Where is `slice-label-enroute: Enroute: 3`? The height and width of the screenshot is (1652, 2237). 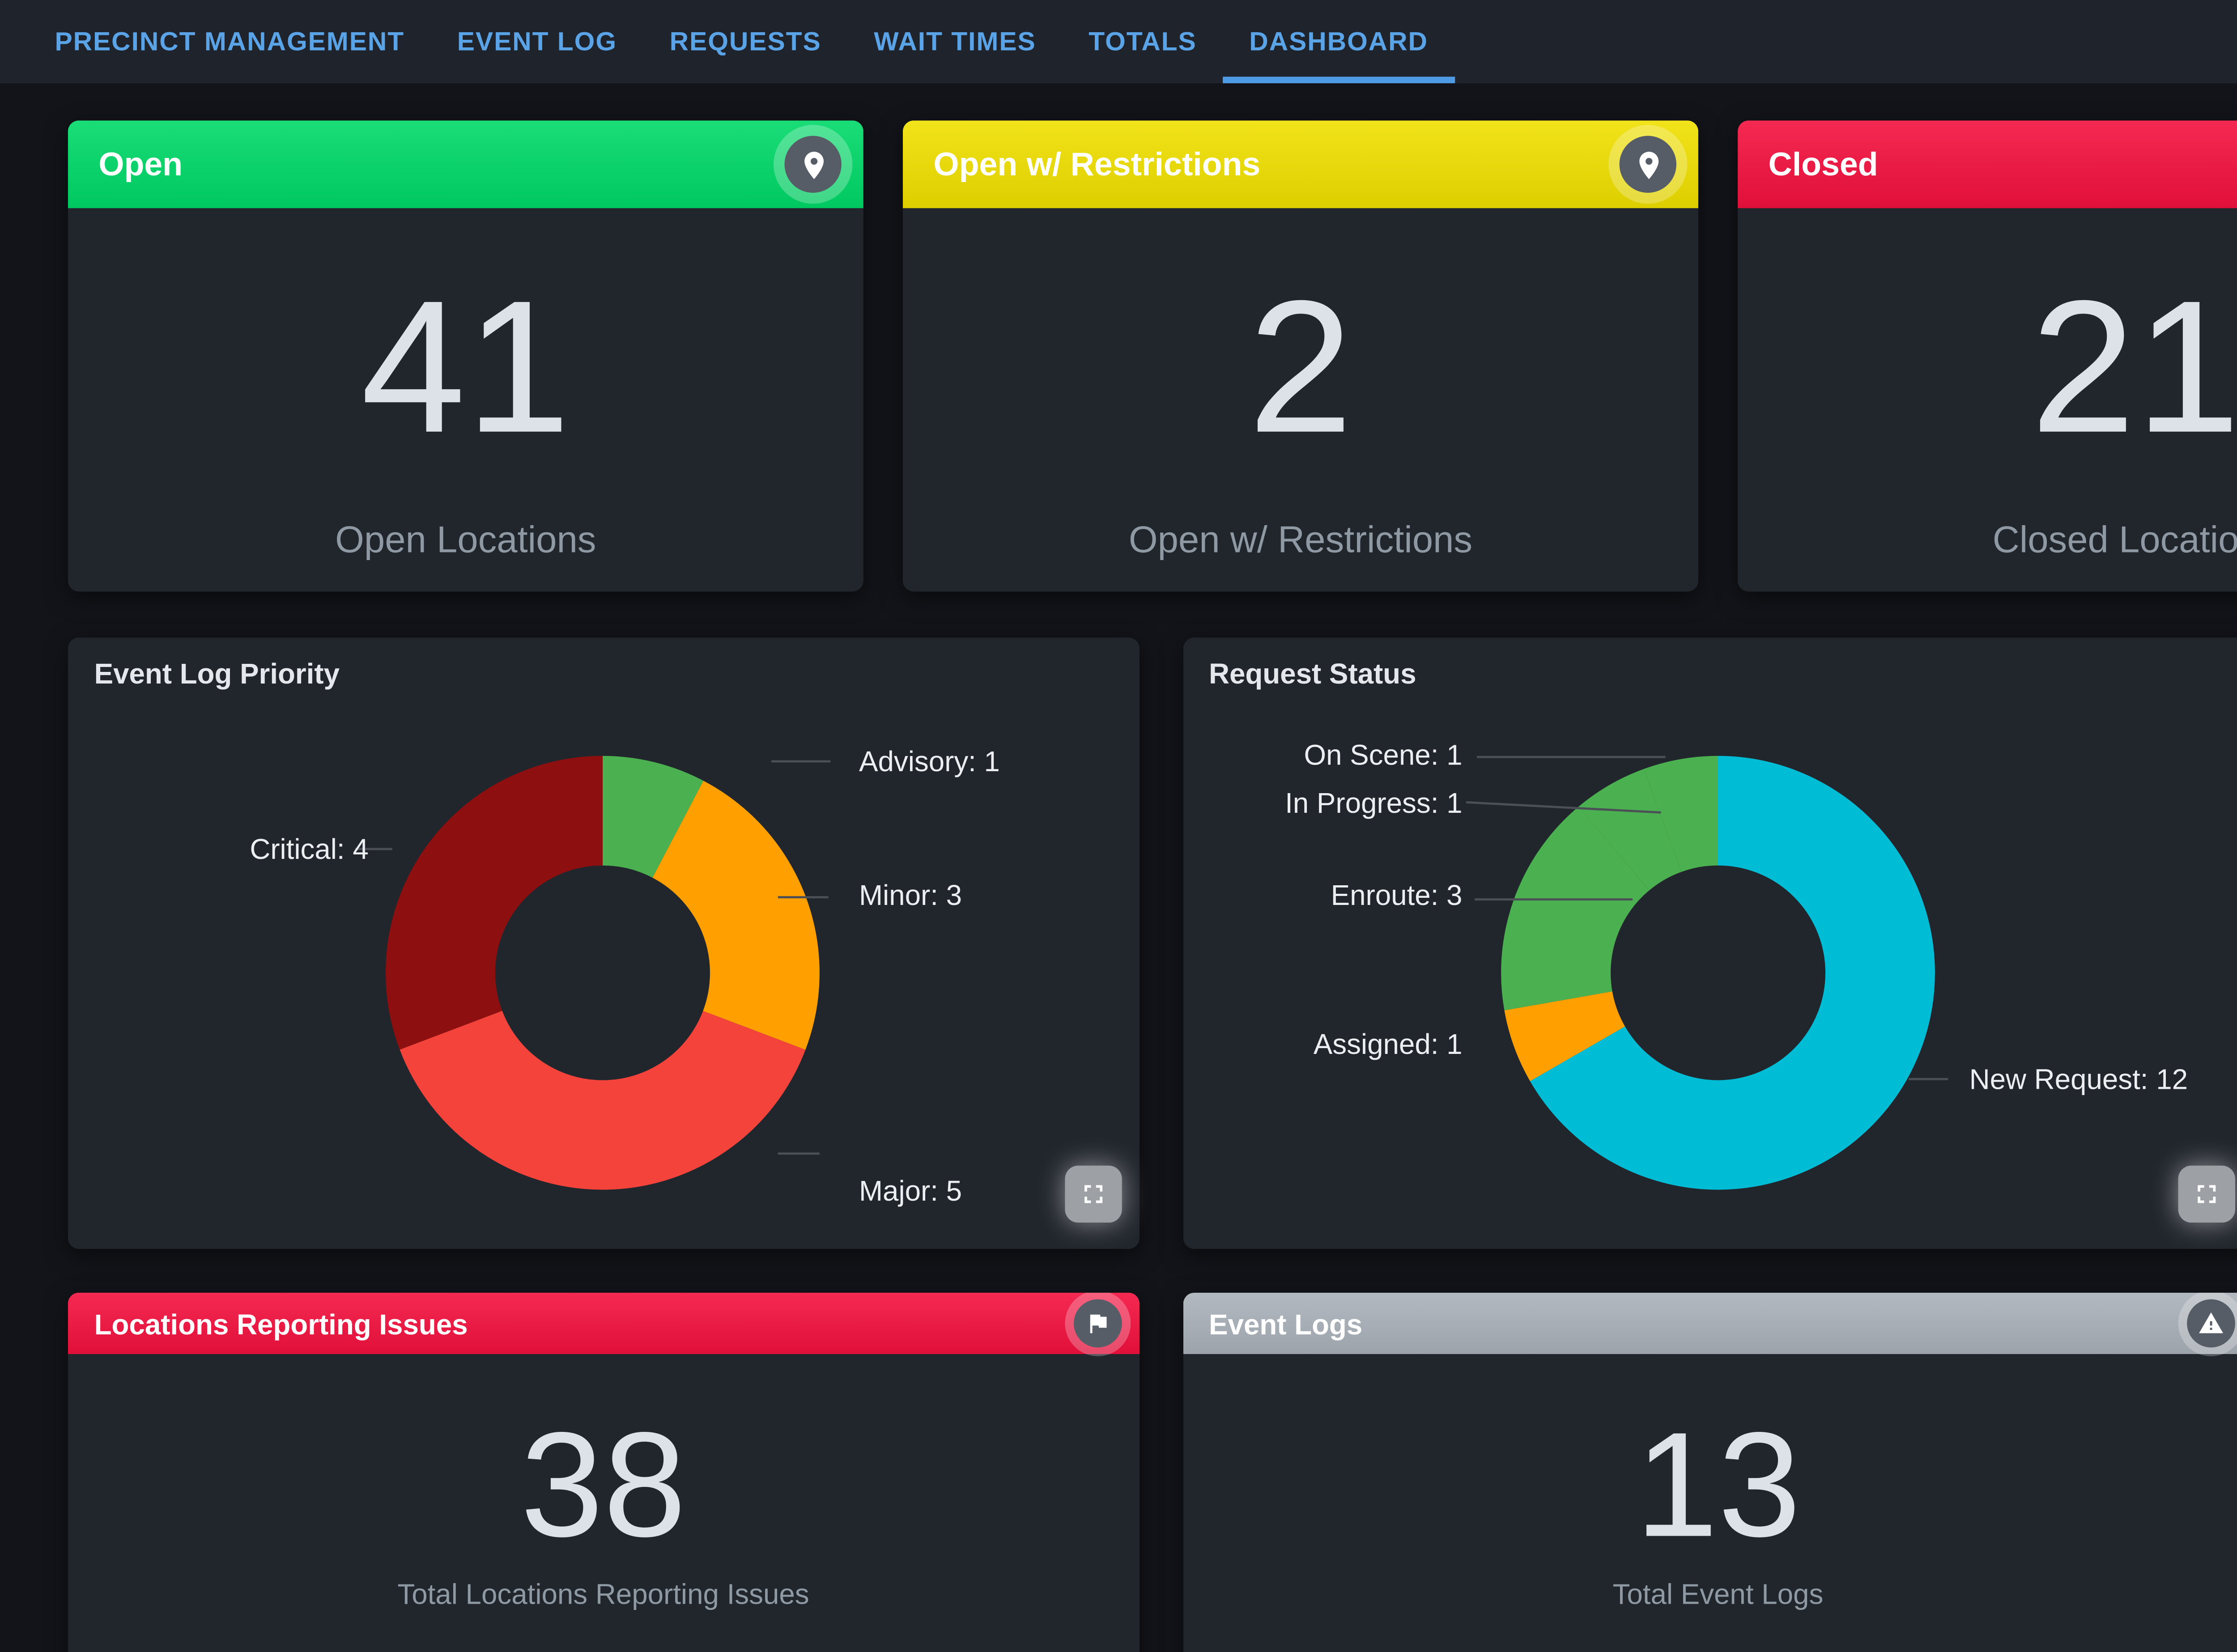 slice-label-enroute: Enroute: 3 is located at coordinates (1397, 895).